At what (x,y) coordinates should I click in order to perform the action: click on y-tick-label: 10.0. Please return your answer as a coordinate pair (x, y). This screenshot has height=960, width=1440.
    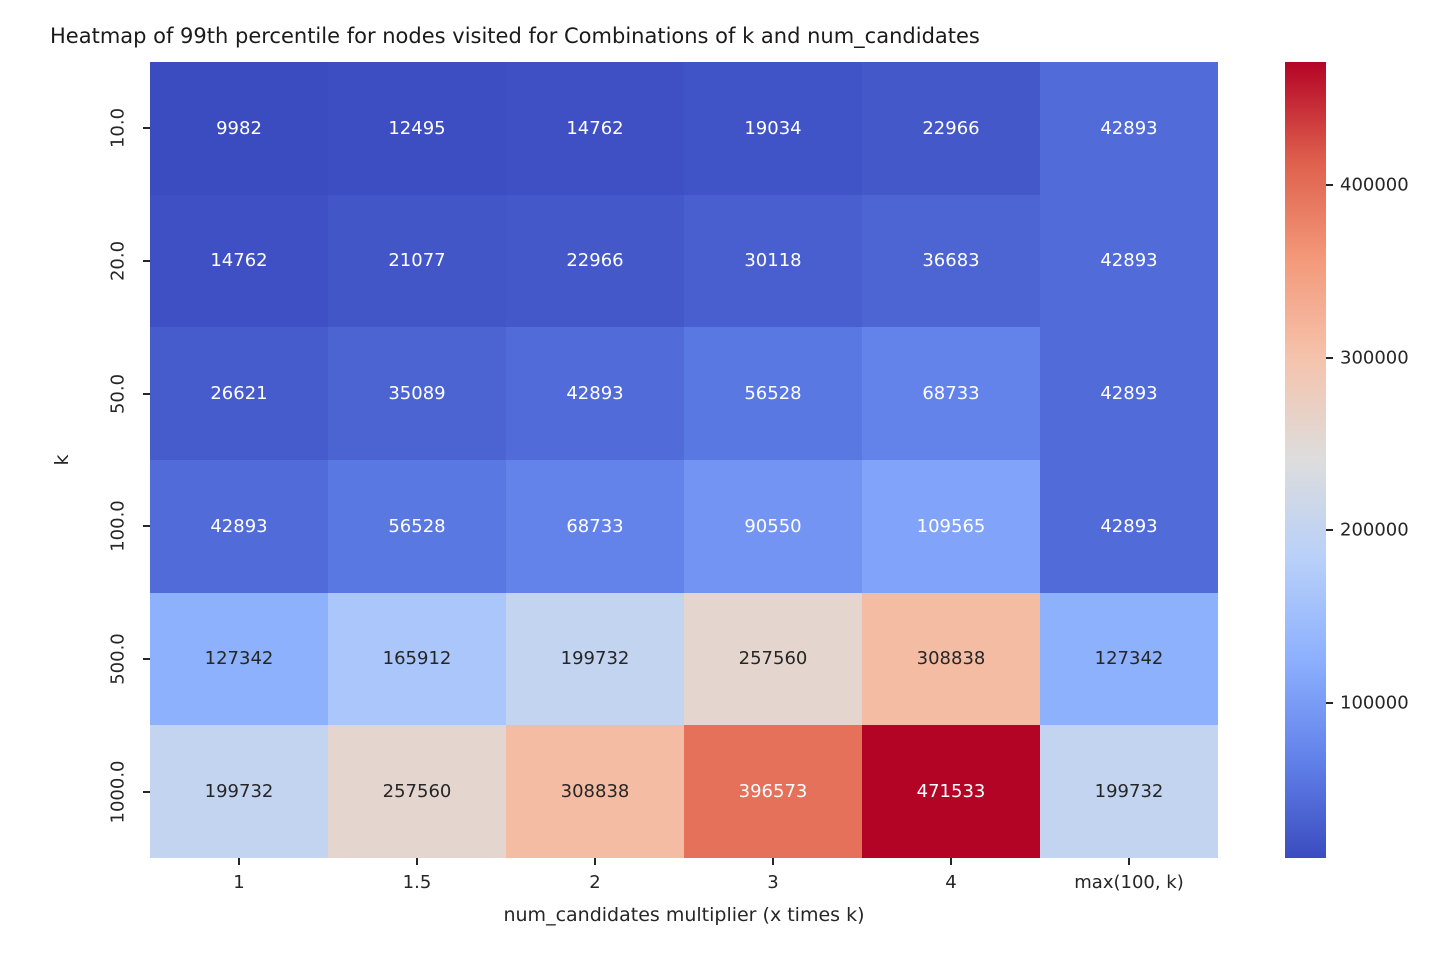
    Looking at the image, I should click on (118, 128).